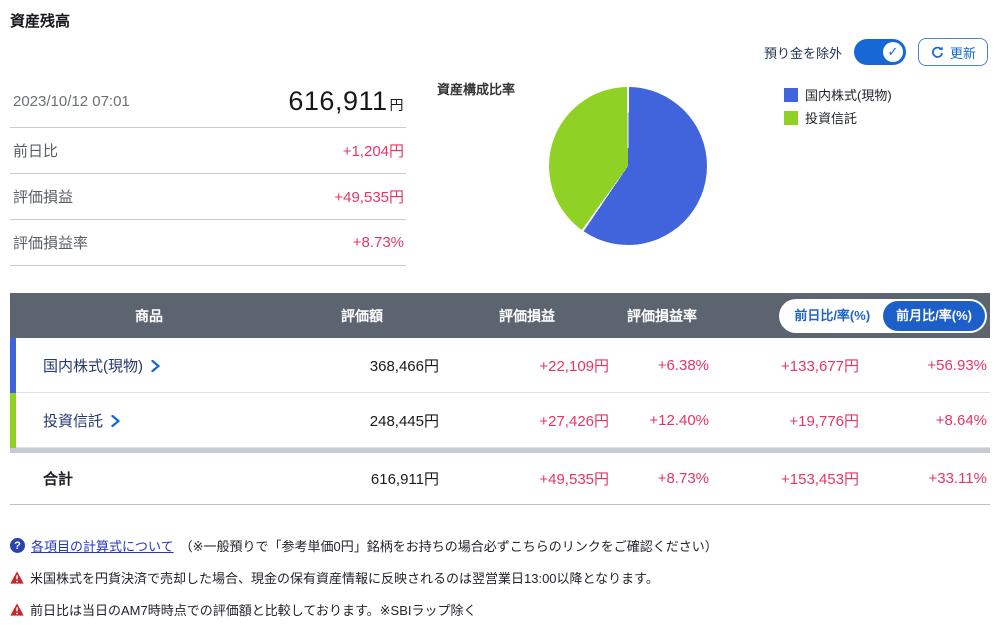 This screenshot has width=1000, height=625. Describe the element at coordinates (149, 365) in the screenshot. I see `product-link-domestic-stock: 国内株式(現物)` at that location.